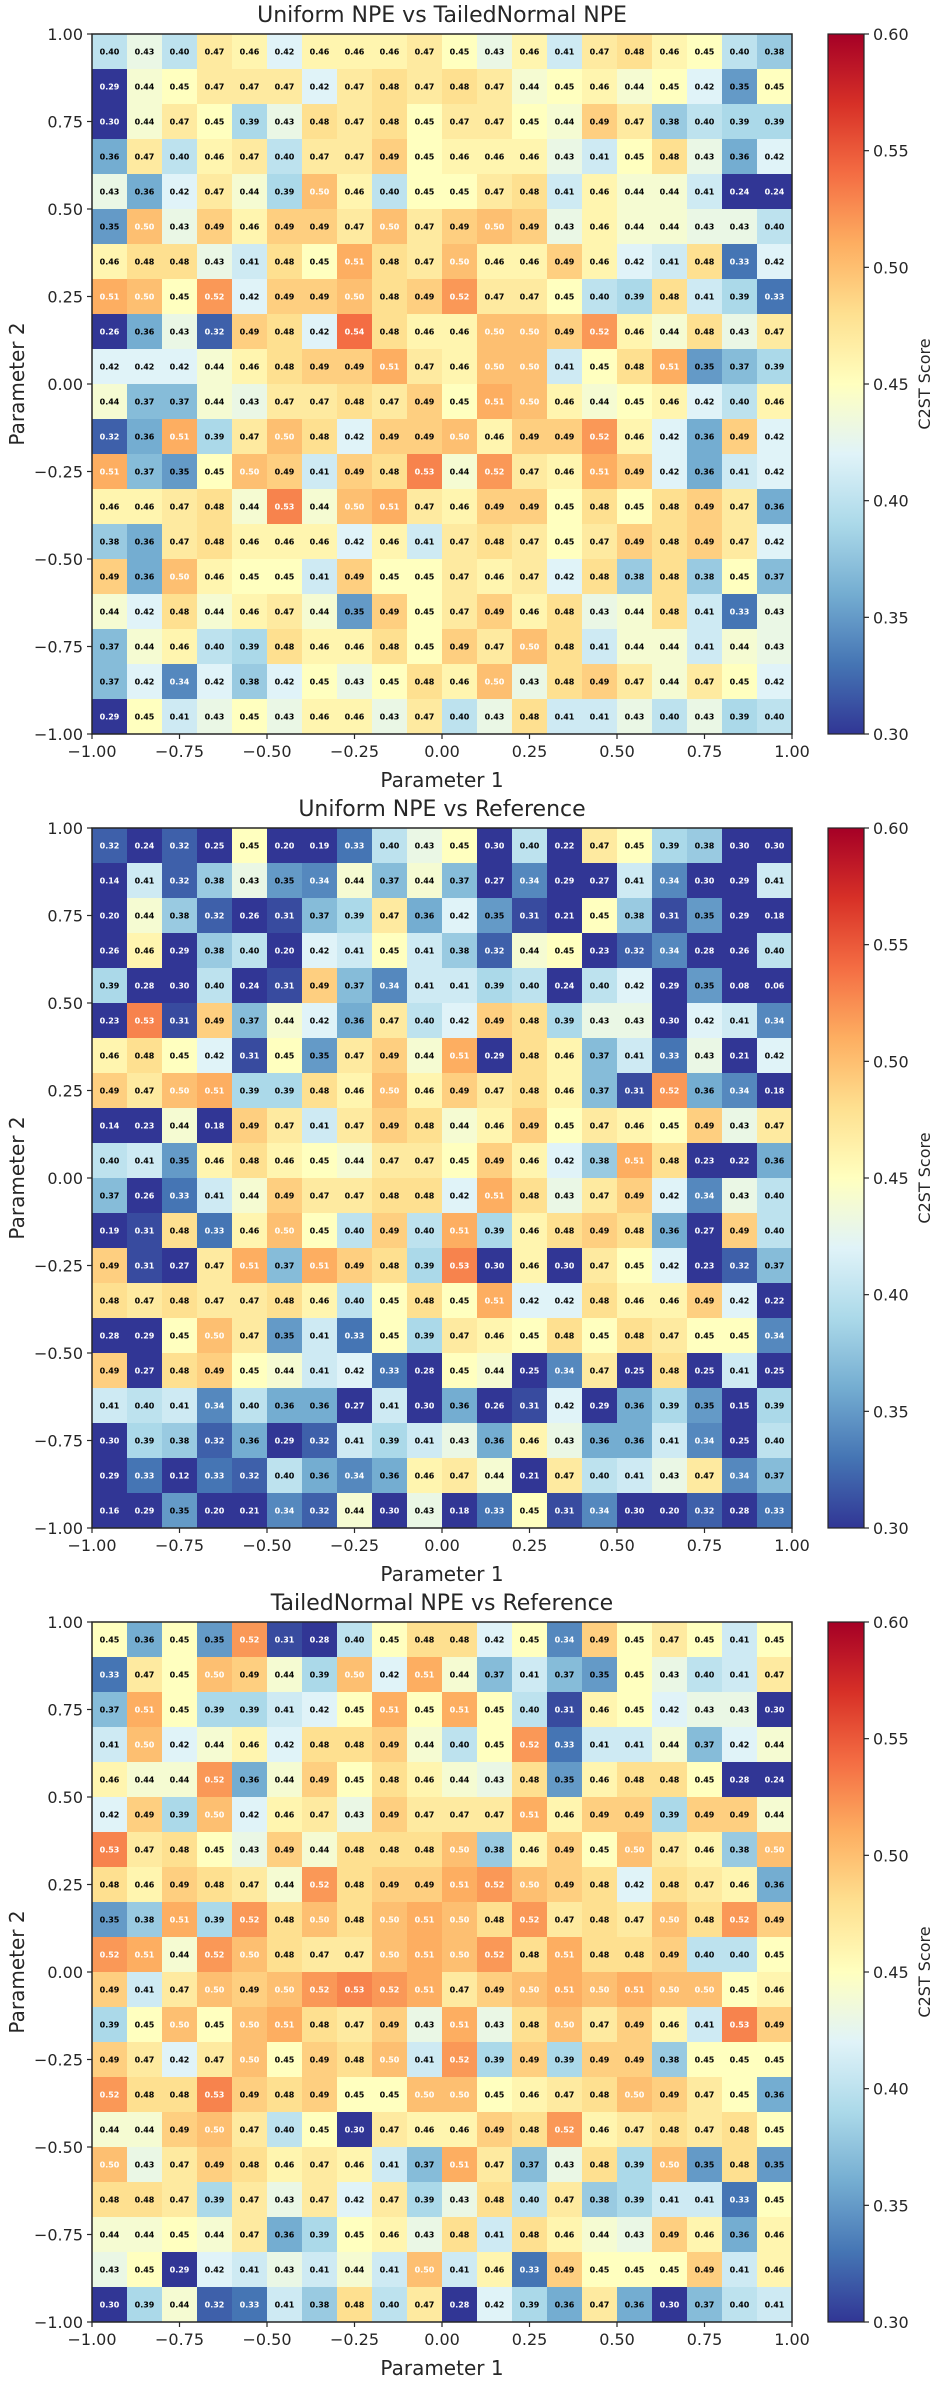  What do you see at coordinates (670, 1815) in the screenshot?
I see `cell-value-label: 0.39` at bounding box center [670, 1815].